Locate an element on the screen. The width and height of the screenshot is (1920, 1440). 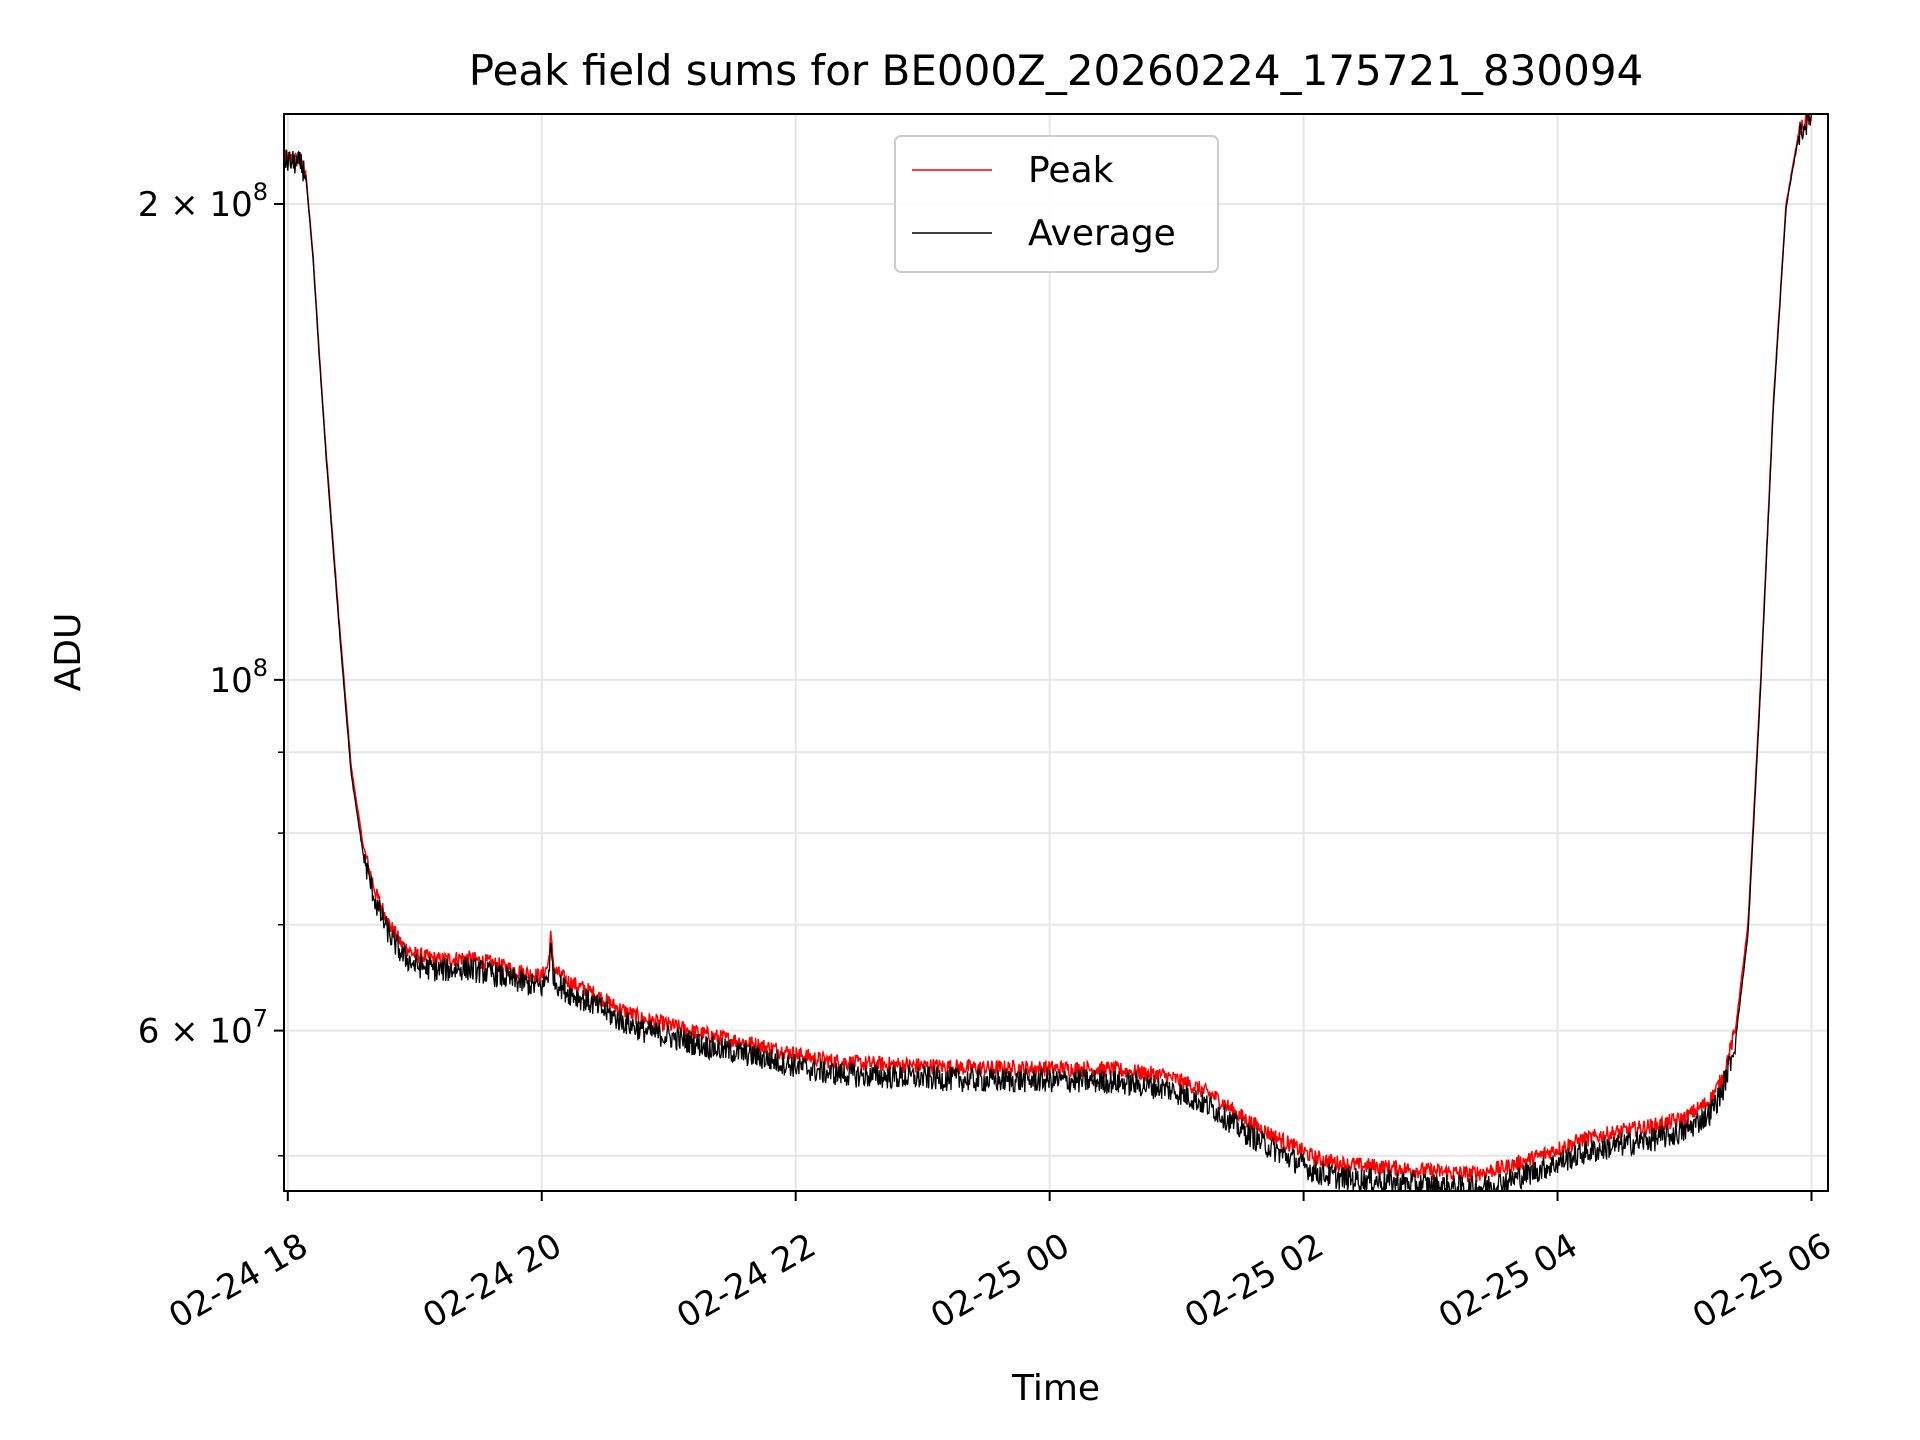
legend-label-average: Average is located at coordinates (1102, 233).